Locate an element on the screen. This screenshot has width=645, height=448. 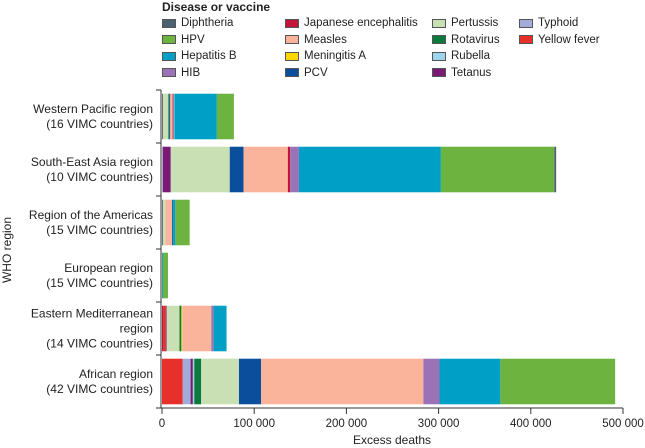
legend-item-measles: Measles is located at coordinates (316, 40).